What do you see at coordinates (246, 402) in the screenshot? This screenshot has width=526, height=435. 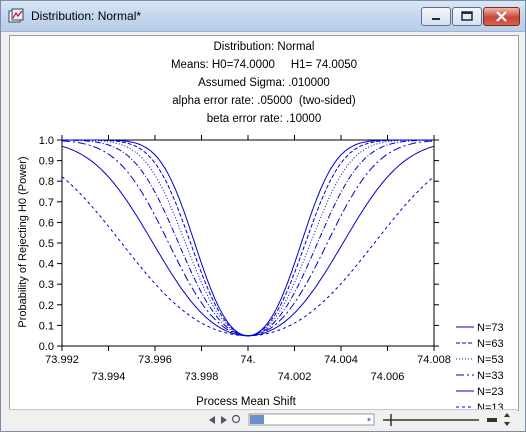 I see `x-axis-label: Process Mean Shift` at bounding box center [246, 402].